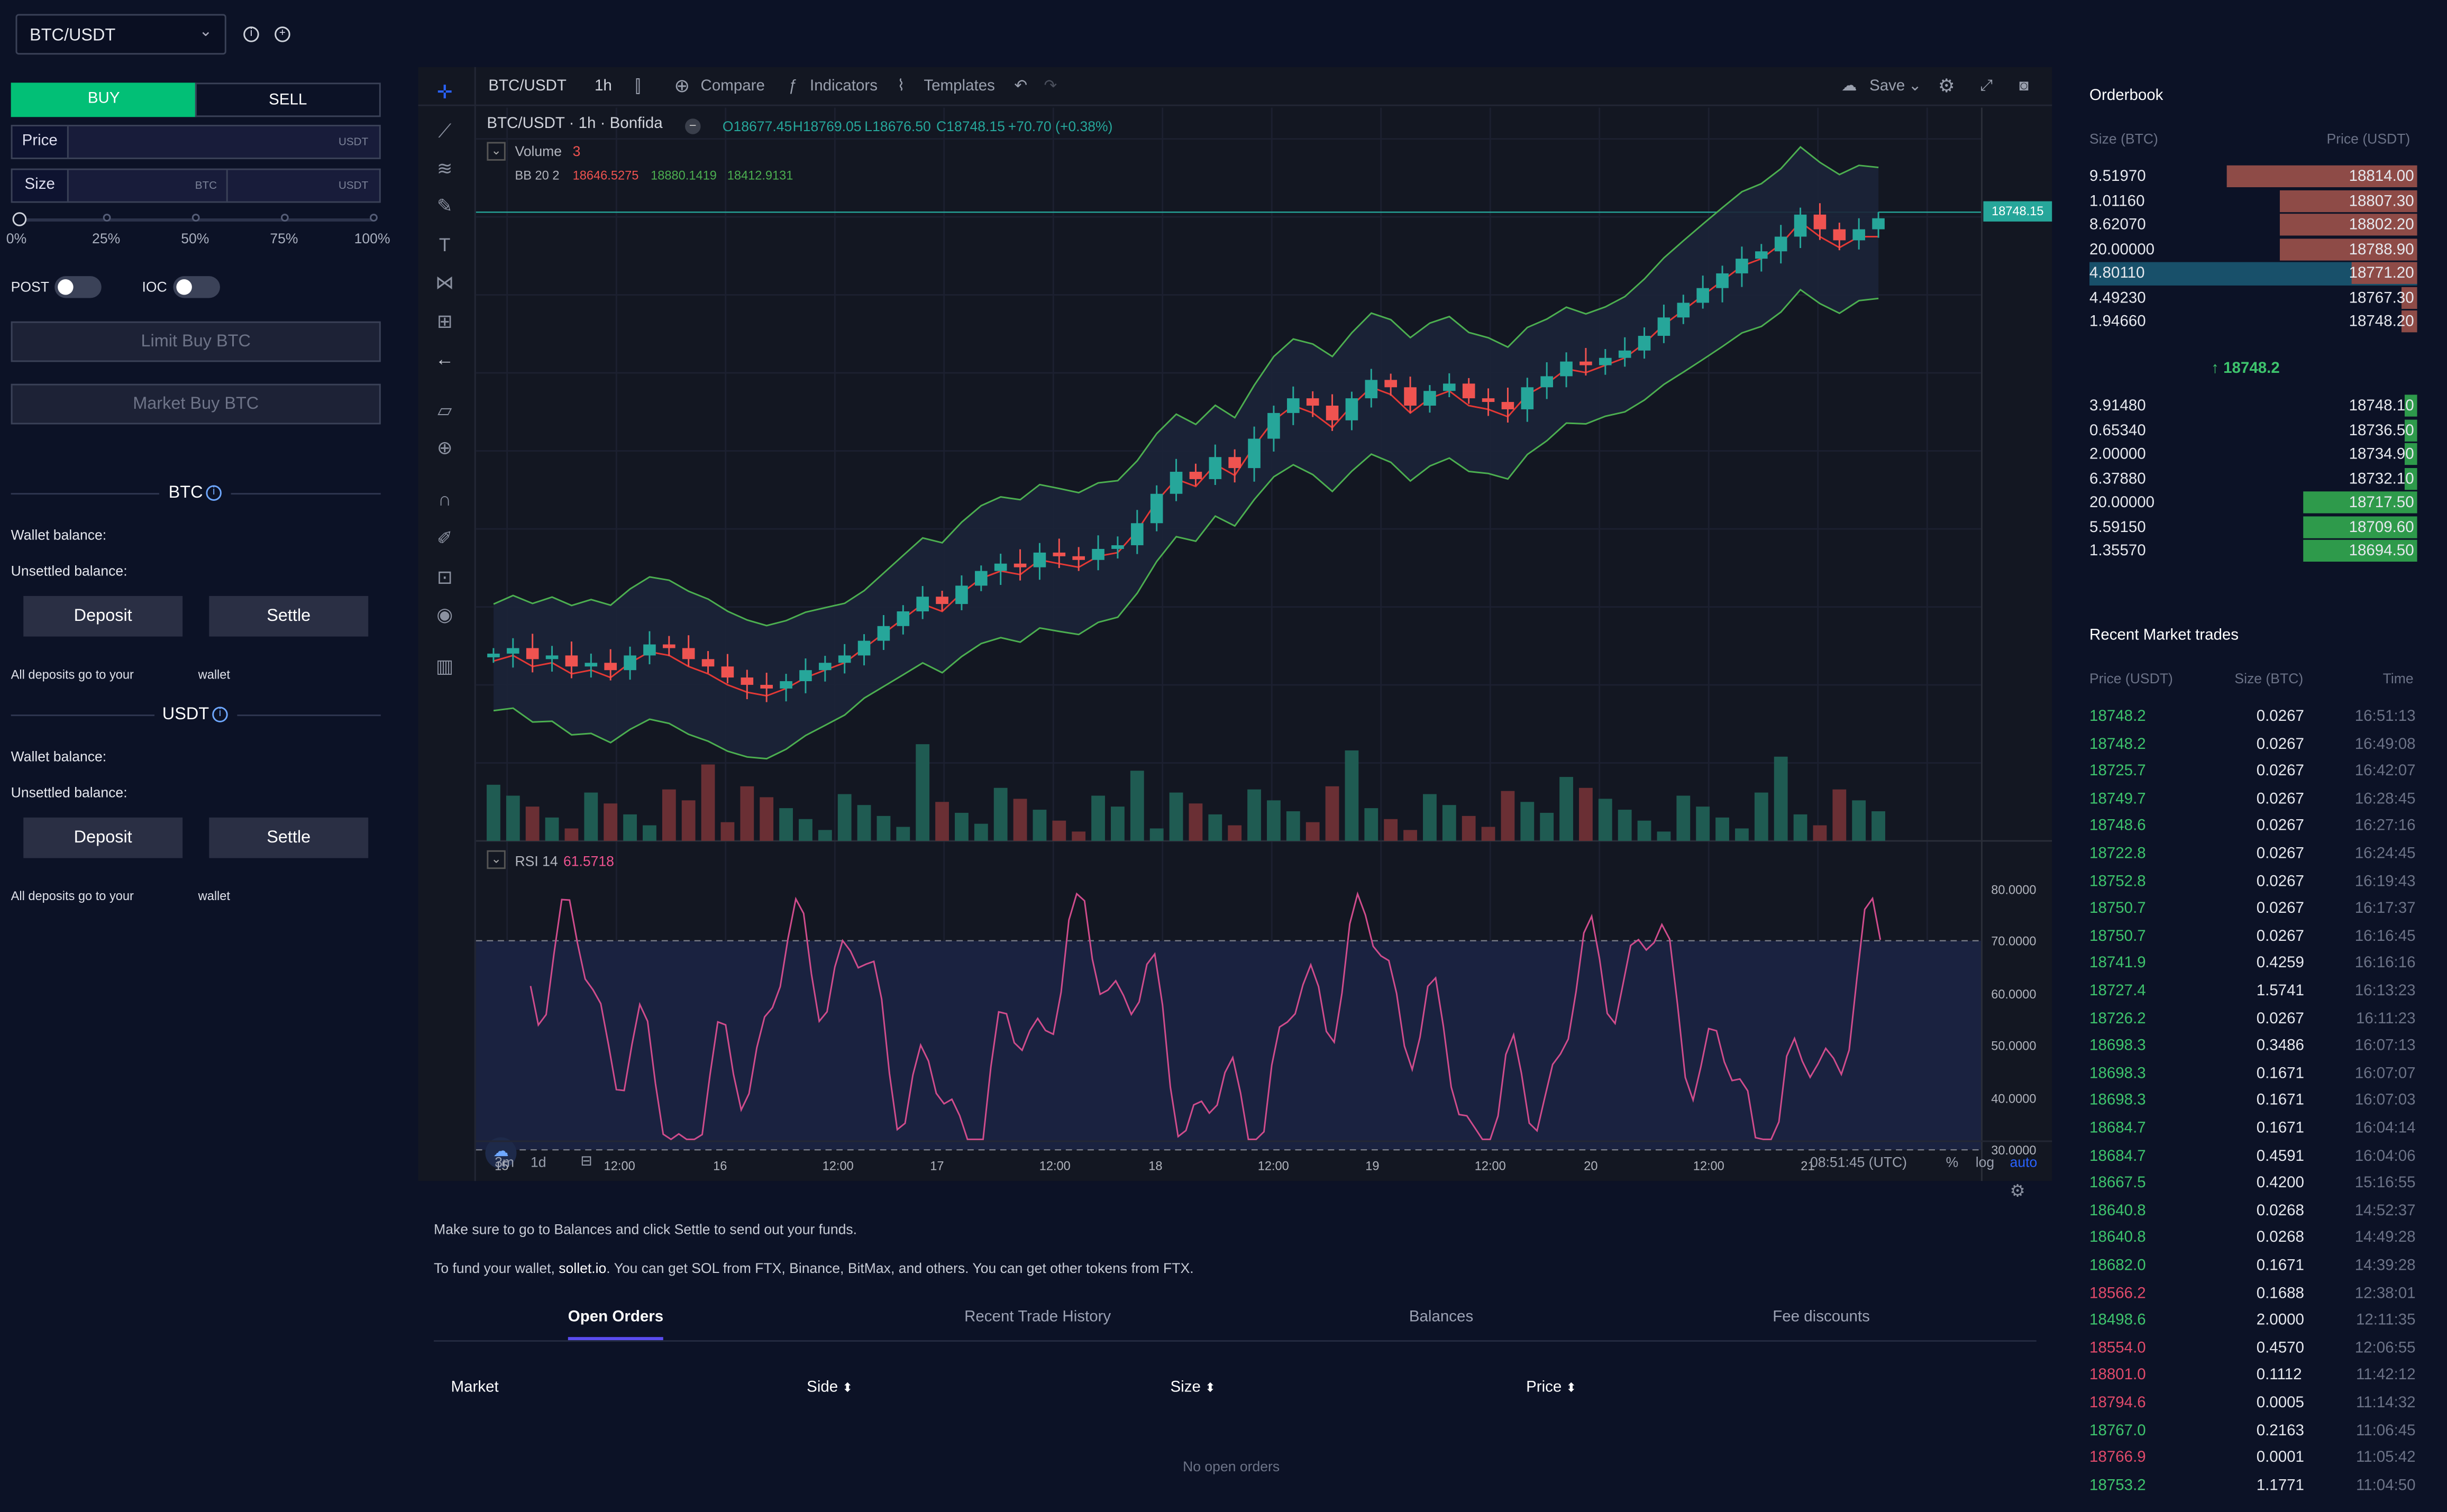 This screenshot has height=1512, width=2447. I want to click on range-1d: 1d, so click(538, 1162).